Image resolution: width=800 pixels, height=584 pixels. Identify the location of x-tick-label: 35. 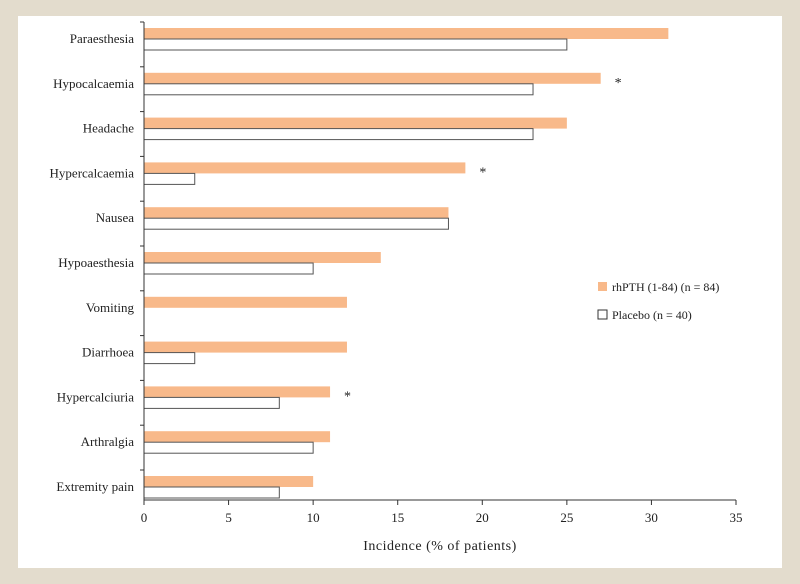
(736, 517).